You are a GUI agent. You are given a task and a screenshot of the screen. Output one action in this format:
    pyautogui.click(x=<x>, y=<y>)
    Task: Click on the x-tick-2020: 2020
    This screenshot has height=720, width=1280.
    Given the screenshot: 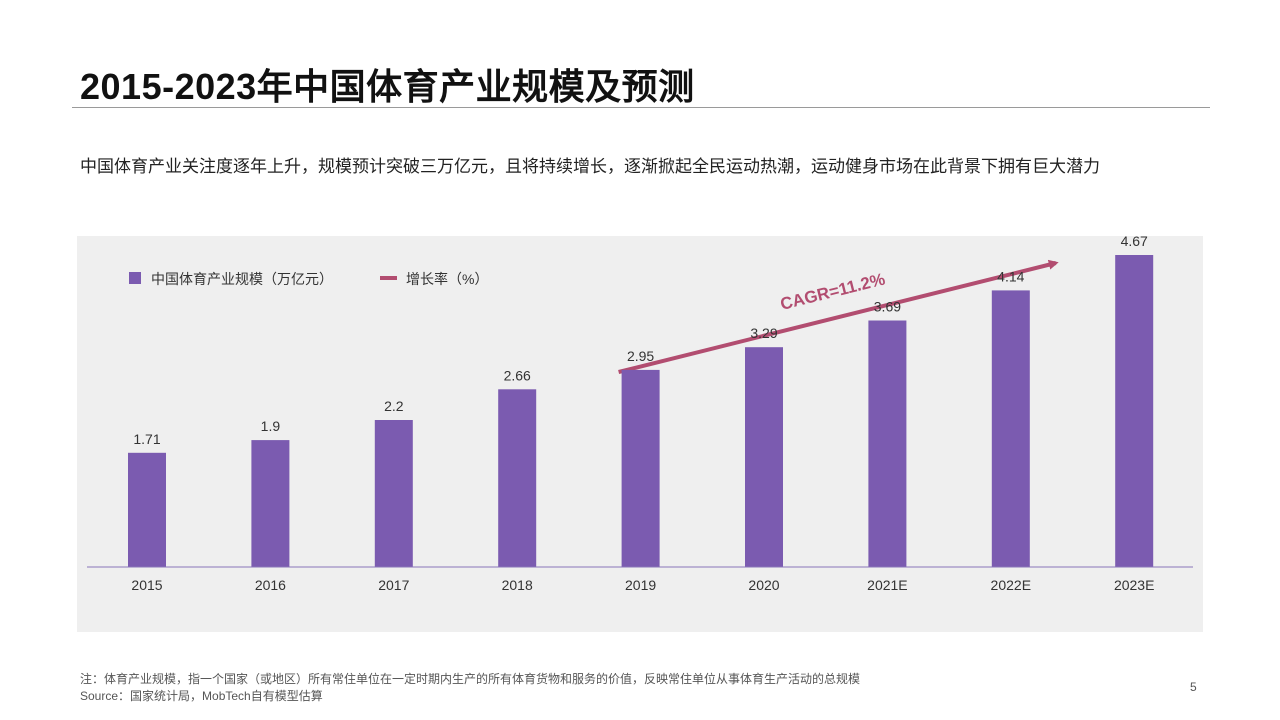 What is the action you would take?
    pyautogui.click(x=763, y=585)
    